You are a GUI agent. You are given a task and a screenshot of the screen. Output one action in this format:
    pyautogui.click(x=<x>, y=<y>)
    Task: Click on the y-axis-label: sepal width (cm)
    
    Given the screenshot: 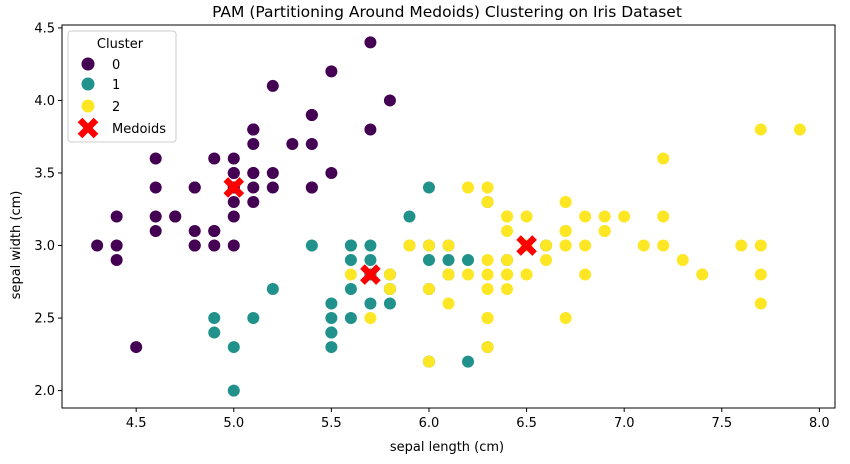 What is the action you would take?
    pyautogui.click(x=16, y=245)
    